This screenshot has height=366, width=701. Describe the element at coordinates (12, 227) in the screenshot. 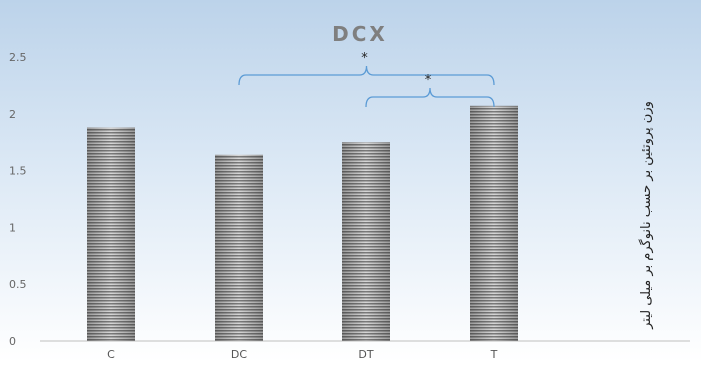

I see `y-tick-label: 1` at that location.